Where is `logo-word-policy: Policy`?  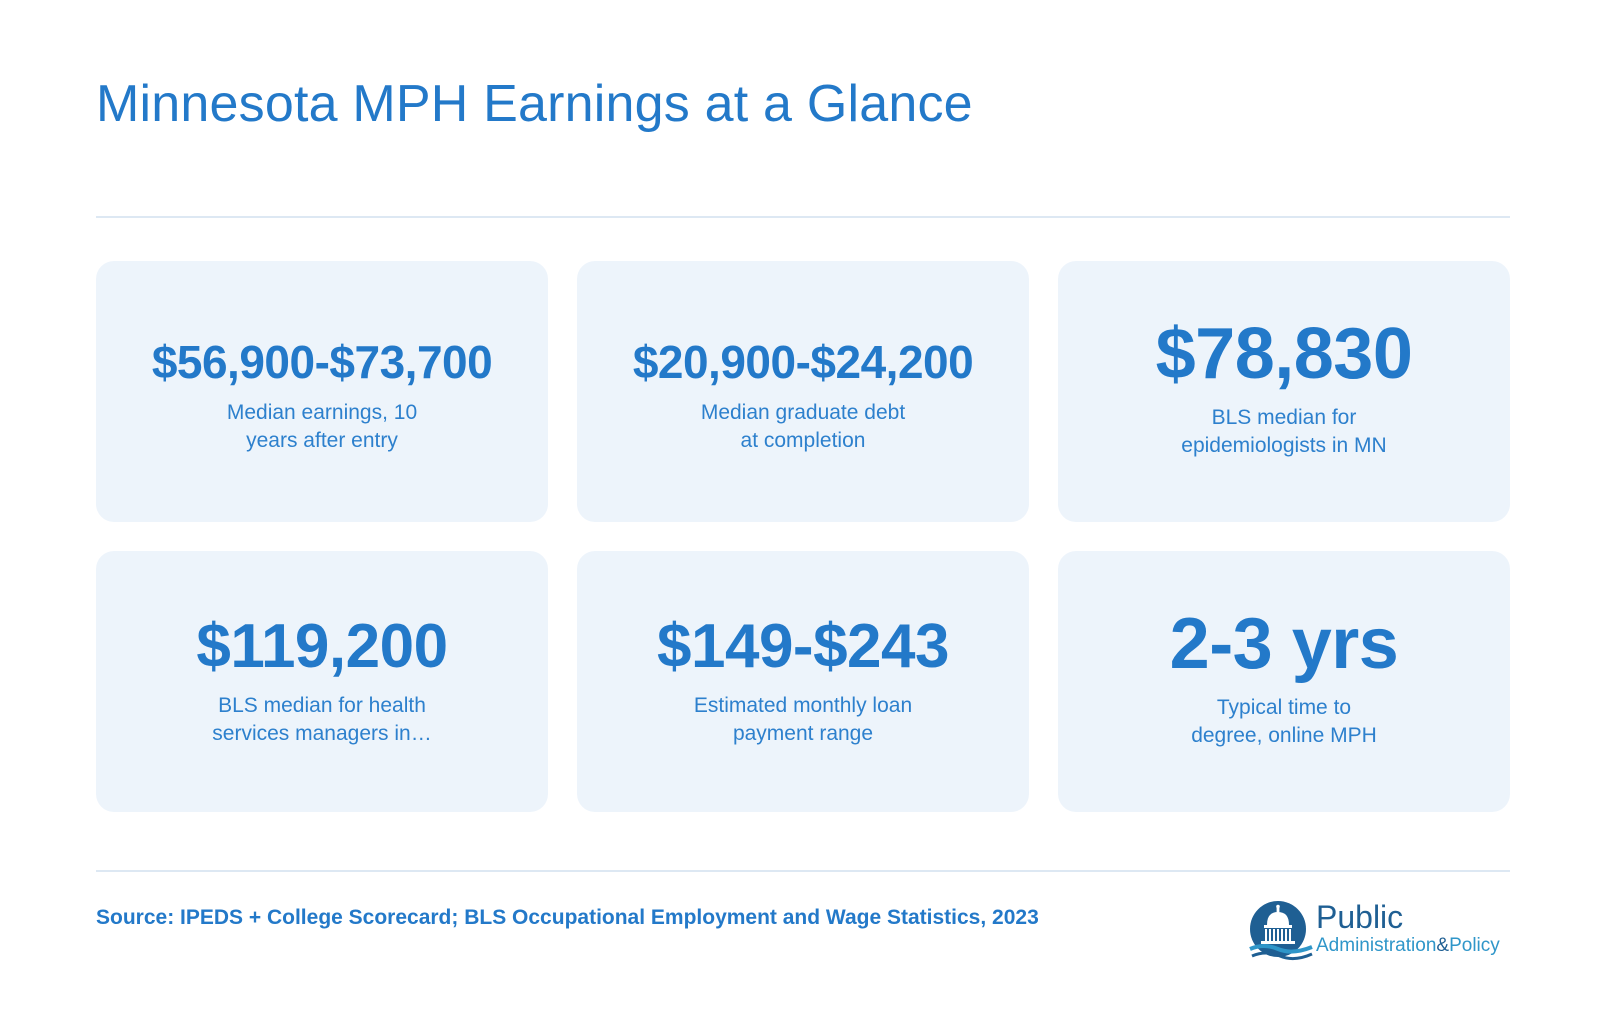 logo-word-policy: Policy is located at coordinates (1474, 945).